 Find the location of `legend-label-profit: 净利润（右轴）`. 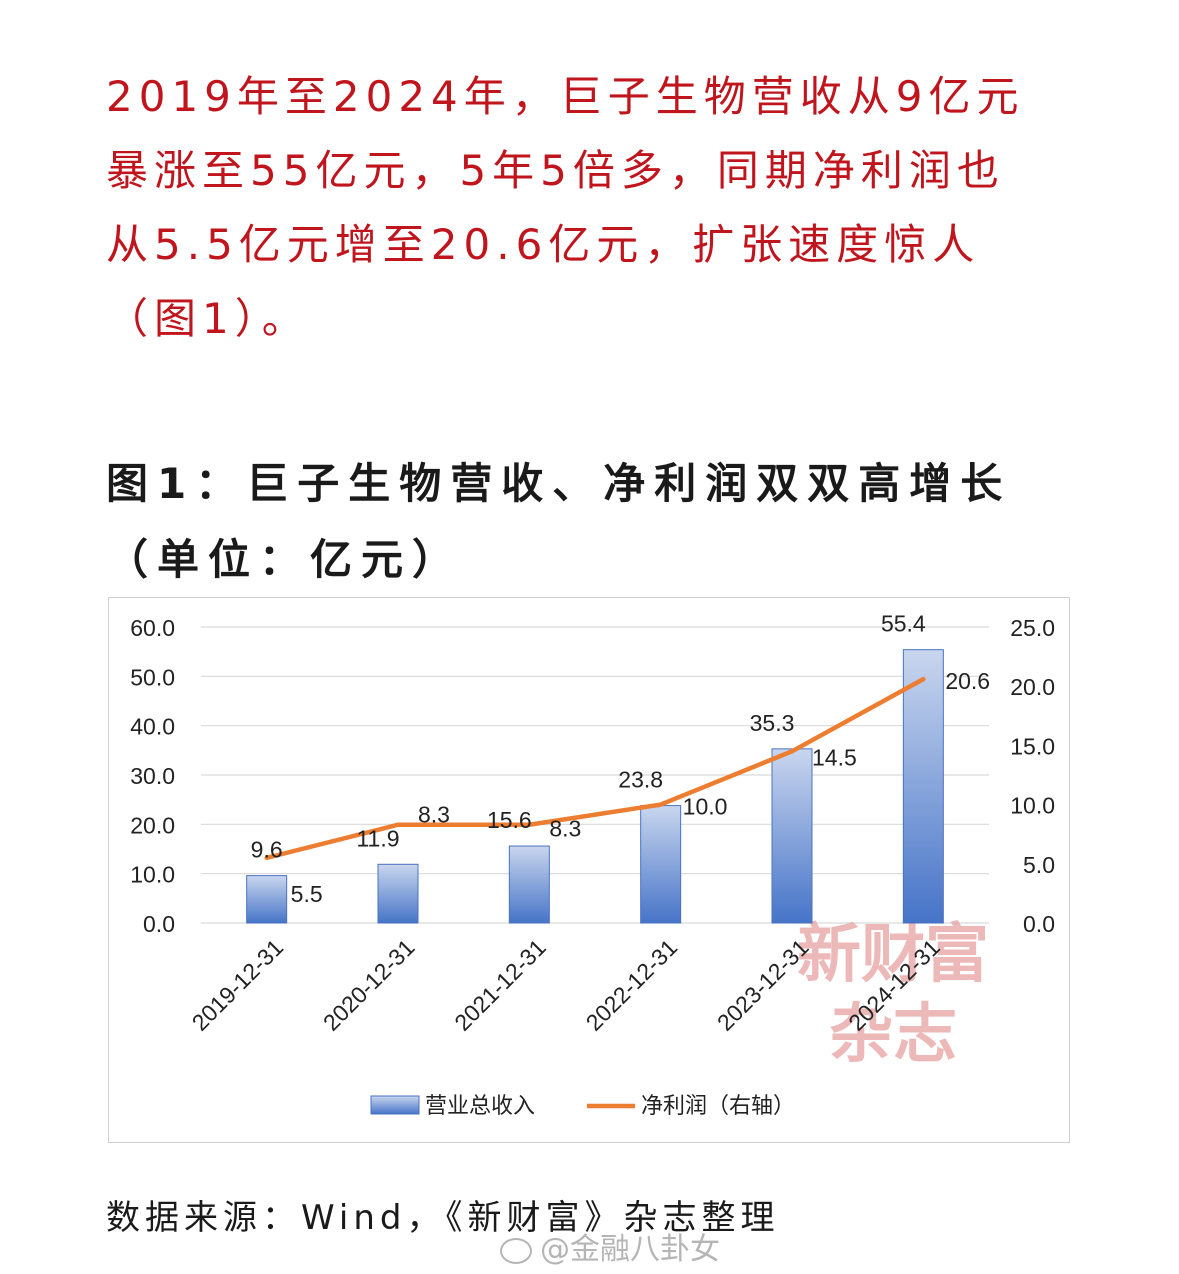

legend-label-profit: 净利润（右轴） is located at coordinates (718, 1106).